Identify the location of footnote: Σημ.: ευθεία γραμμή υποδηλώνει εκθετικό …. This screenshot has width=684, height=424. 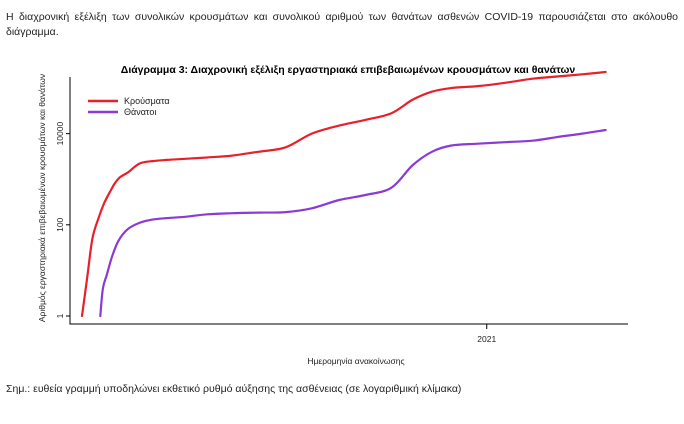
(234, 389).